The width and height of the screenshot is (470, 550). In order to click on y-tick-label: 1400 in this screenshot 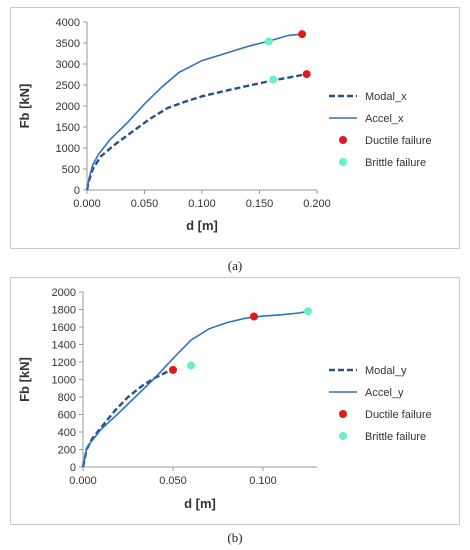, I will do `click(64, 346)`.